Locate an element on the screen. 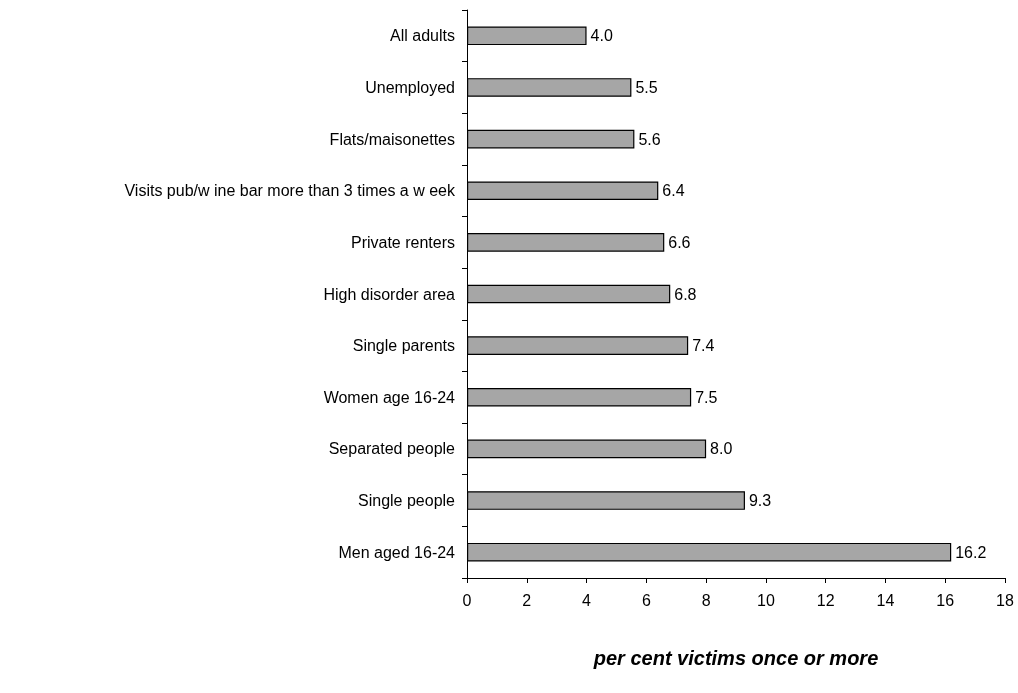 The image size is (1018, 693). data-label: 5.6 is located at coordinates (649, 139).